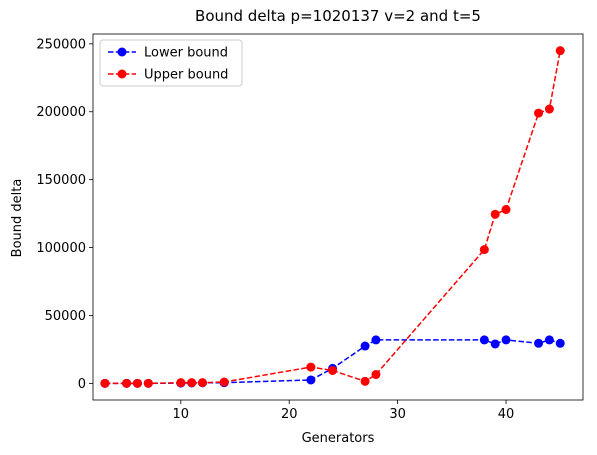 The height and width of the screenshot is (455, 597). Describe the element at coordinates (186, 75) in the screenshot. I see `legend-label-upper-bound: Upper bound` at that location.